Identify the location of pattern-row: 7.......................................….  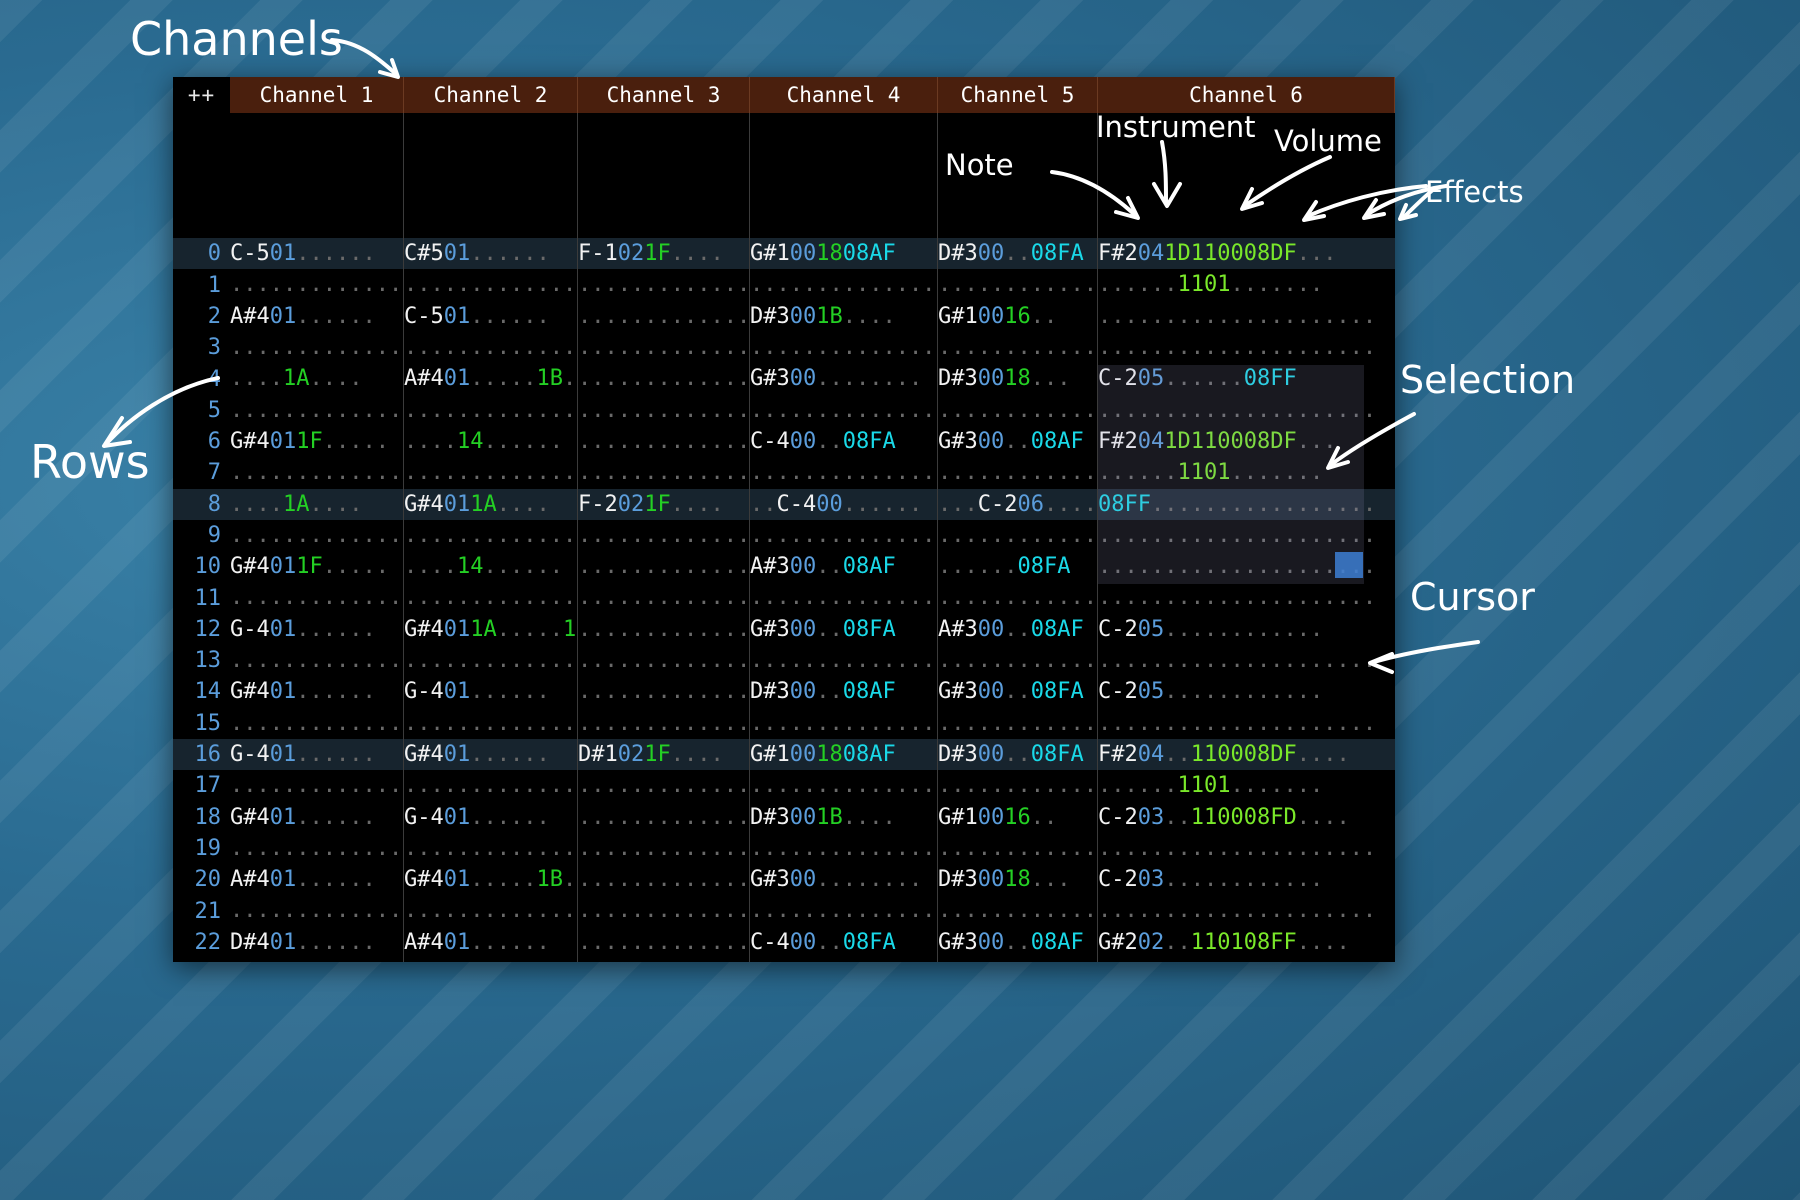
(784, 473).